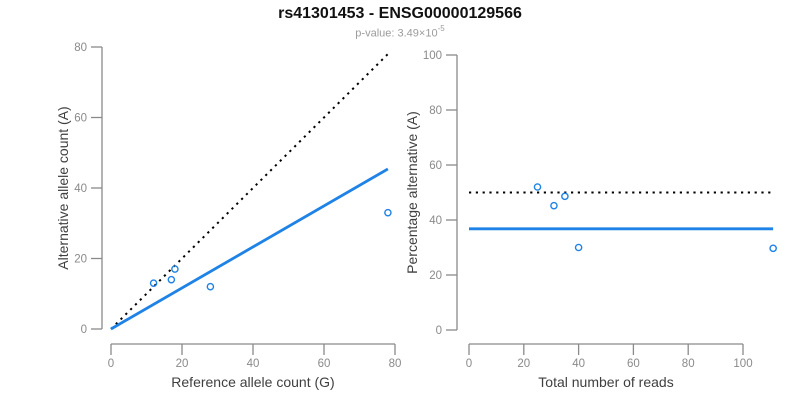  Describe the element at coordinates (742, 364) in the screenshot. I see `x-tick-label: 100` at that location.